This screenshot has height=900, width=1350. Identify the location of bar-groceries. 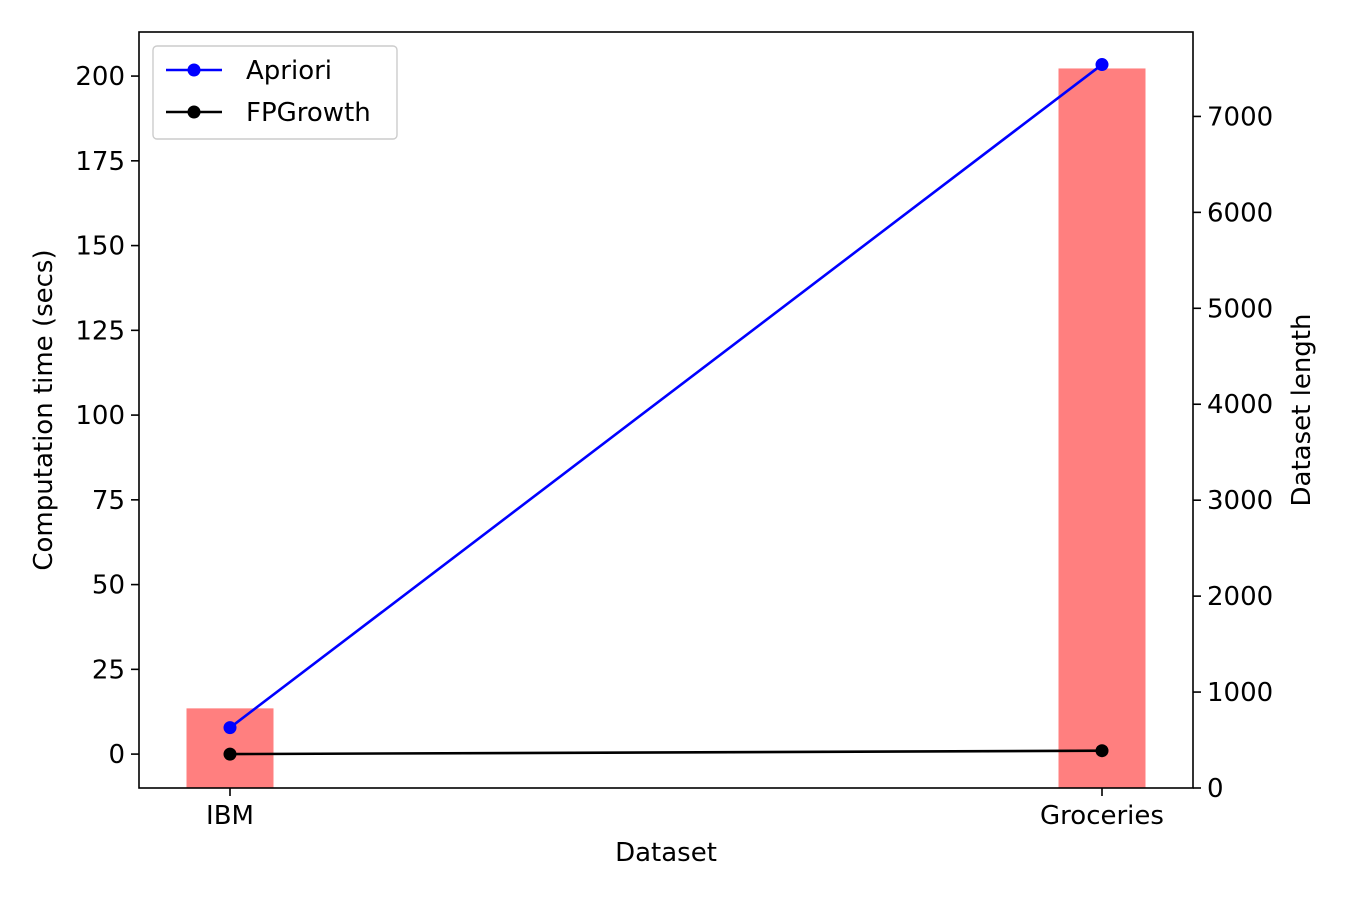
(1102, 428).